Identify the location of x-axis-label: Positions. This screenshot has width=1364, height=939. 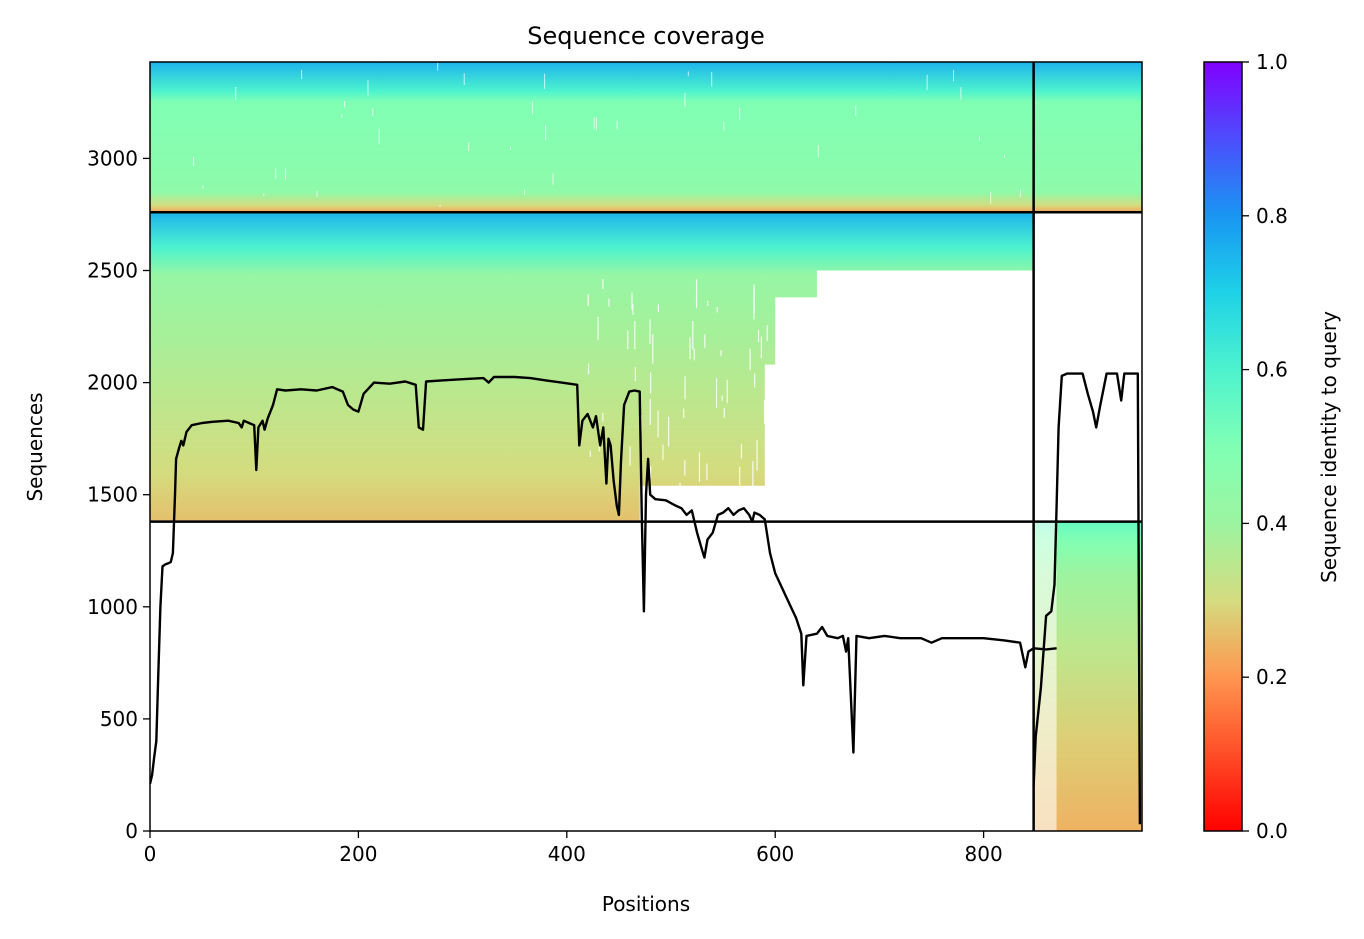
(646, 904).